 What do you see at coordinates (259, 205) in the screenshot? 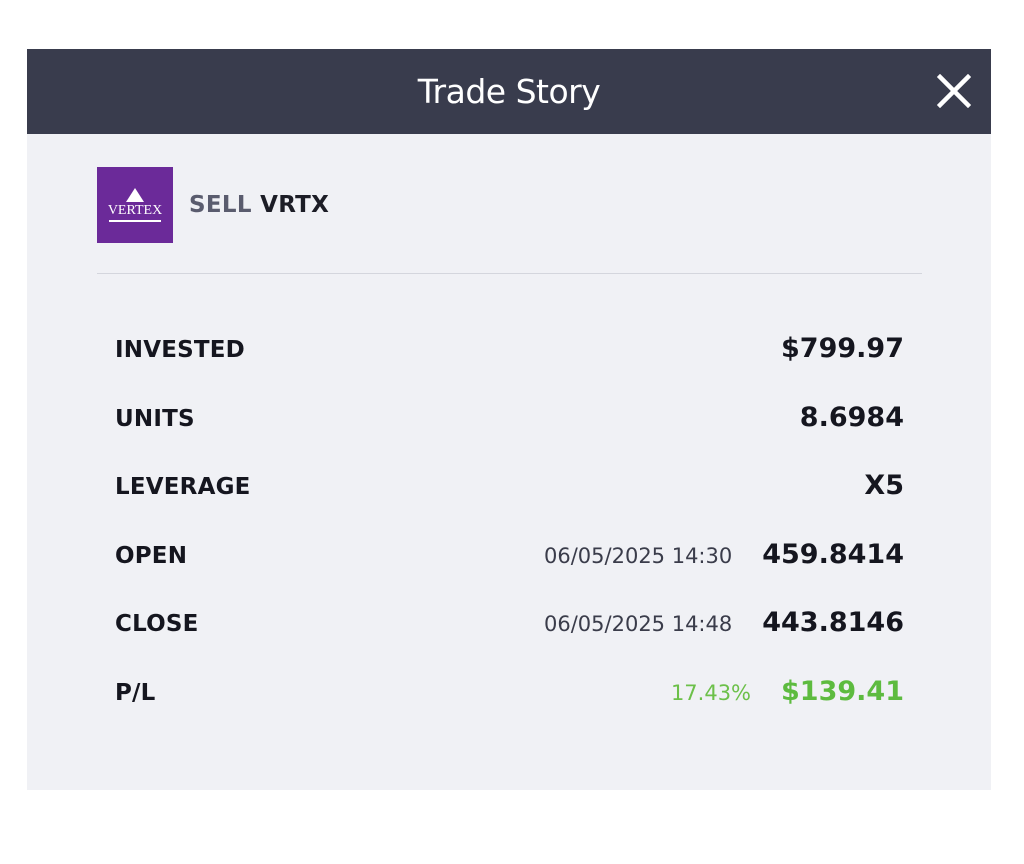
I see `trade-label: SELL VRTX` at bounding box center [259, 205].